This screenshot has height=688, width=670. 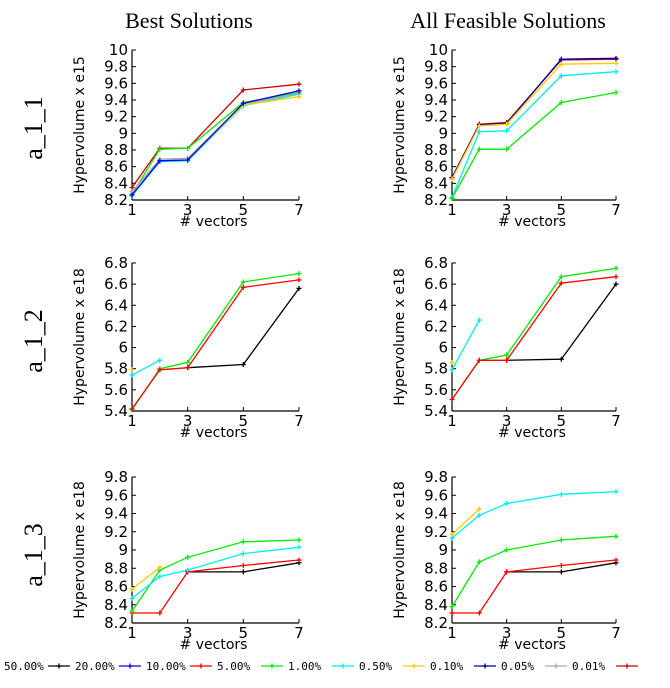 I want to click on legend-label: 0.10%, so click(x=446, y=666).